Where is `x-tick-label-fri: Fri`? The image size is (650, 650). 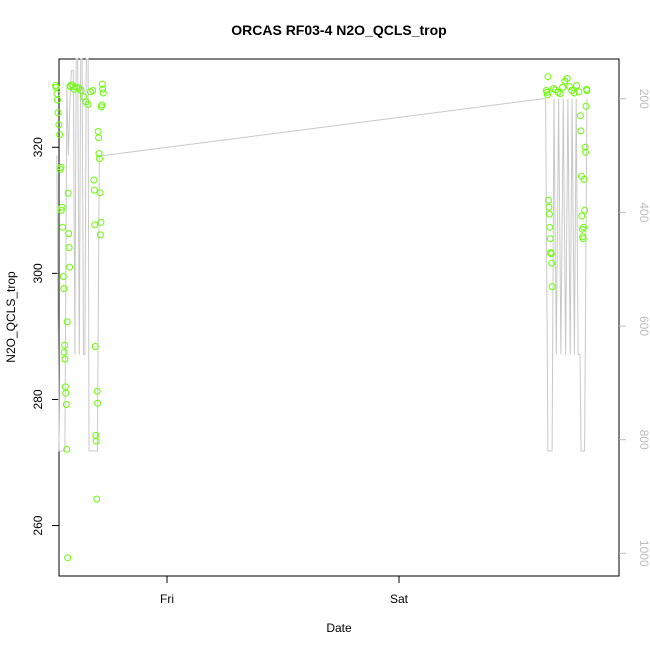
x-tick-label-fri: Fri is located at coordinates (167, 599).